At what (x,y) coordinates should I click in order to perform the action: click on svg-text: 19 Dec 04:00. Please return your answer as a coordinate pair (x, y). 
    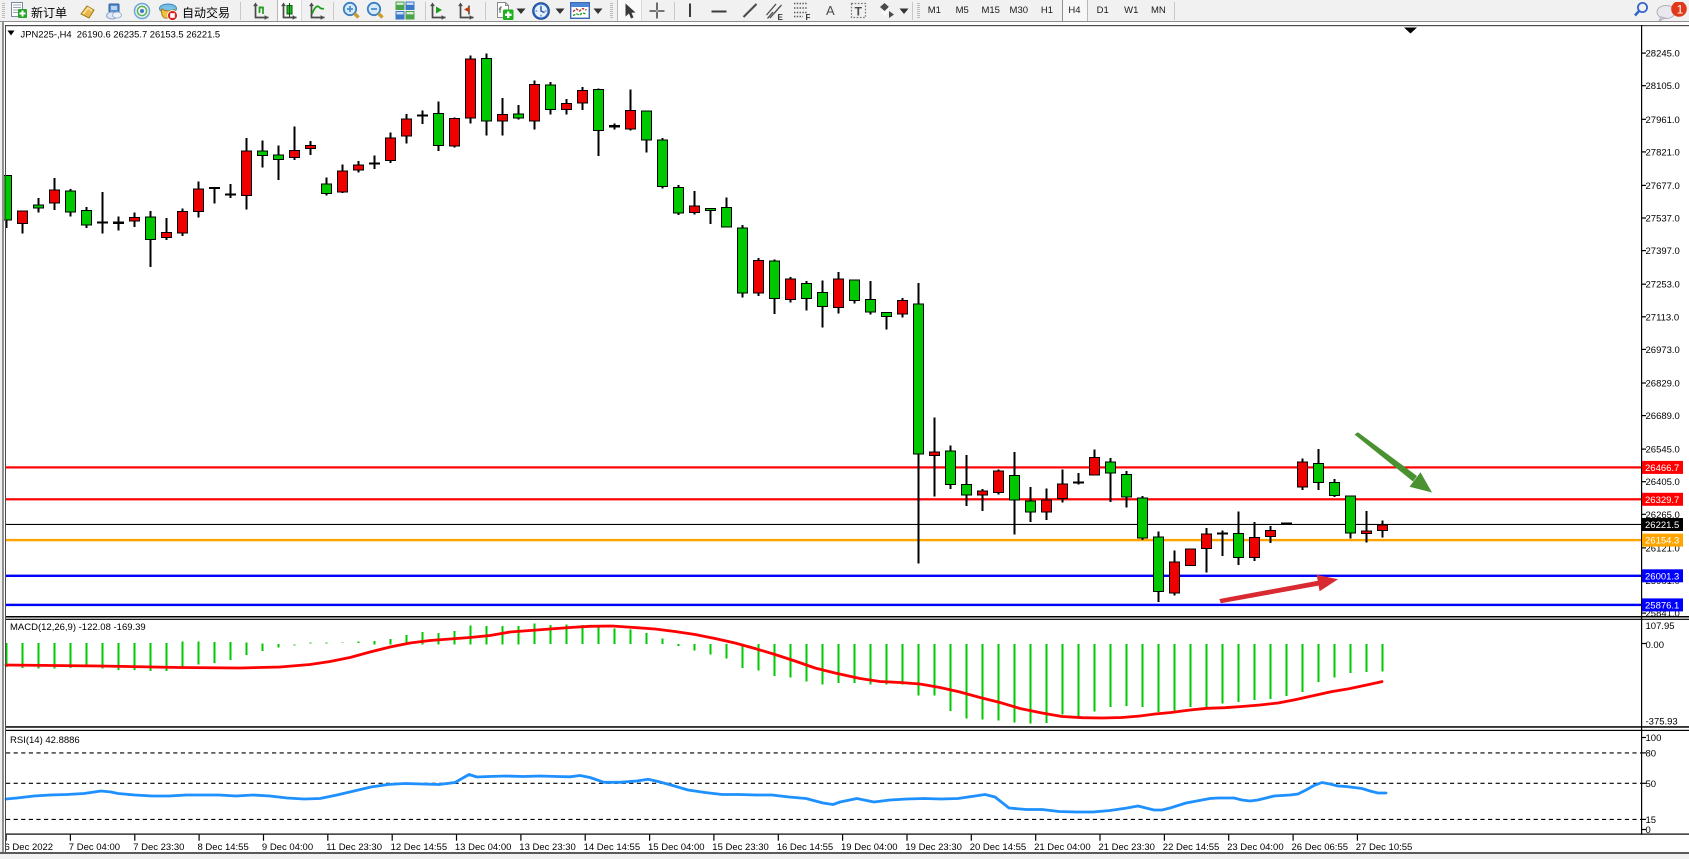
    Looking at the image, I should click on (869, 847).